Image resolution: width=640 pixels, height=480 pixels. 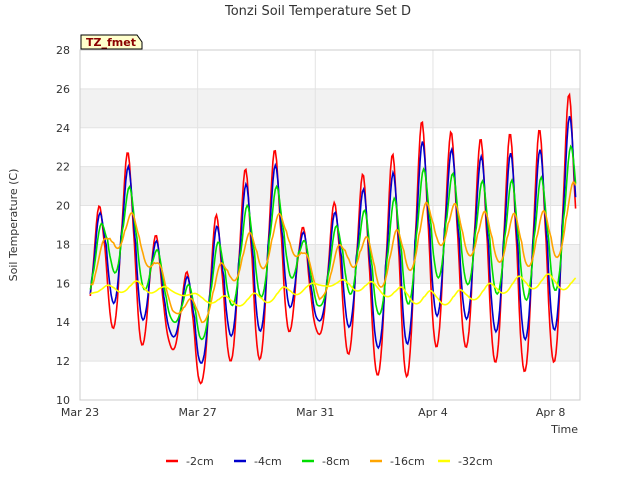 What do you see at coordinates (198, 412) in the screenshot?
I see `x-tick-label: Mar 27` at bounding box center [198, 412].